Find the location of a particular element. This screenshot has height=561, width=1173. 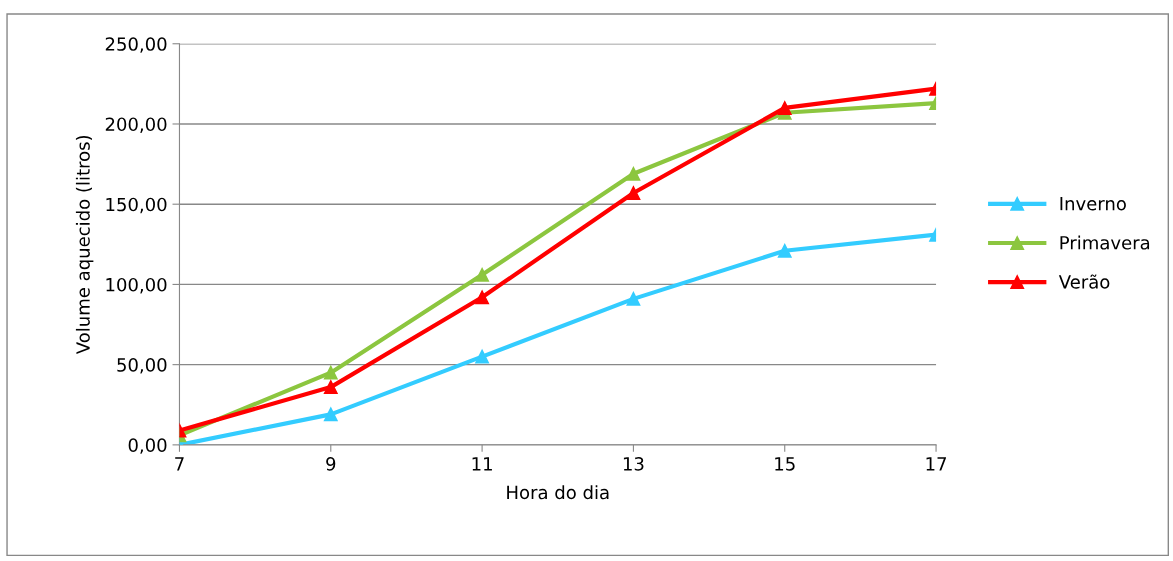

x-tick-label: 13 is located at coordinates (633, 464).